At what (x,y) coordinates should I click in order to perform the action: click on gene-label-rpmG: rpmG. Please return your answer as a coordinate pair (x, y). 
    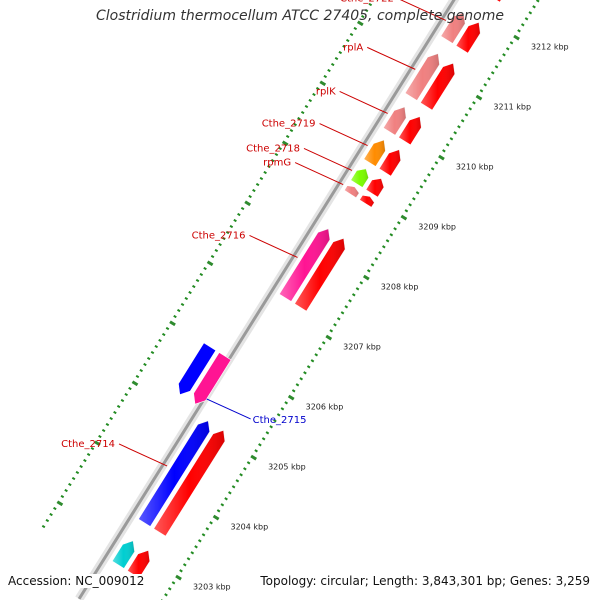
    Looking at the image, I should click on (277, 163).